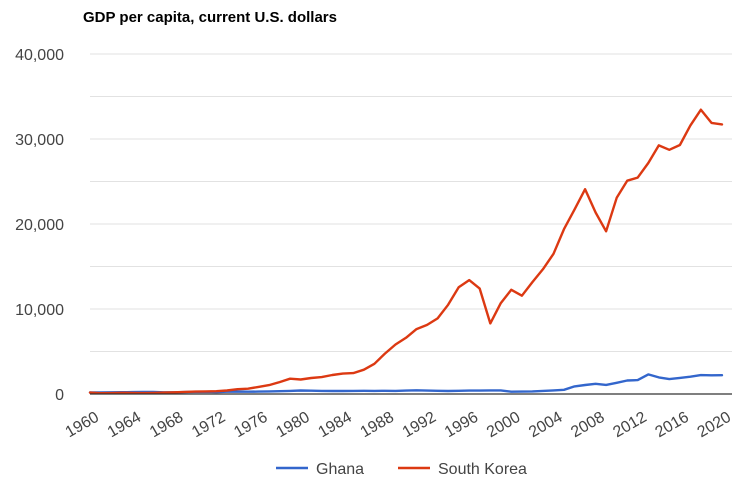 This screenshot has height=488, width=743. What do you see at coordinates (39, 310) in the screenshot?
I see `y-tick-label: 10,000` at bounding box center [39, 310].